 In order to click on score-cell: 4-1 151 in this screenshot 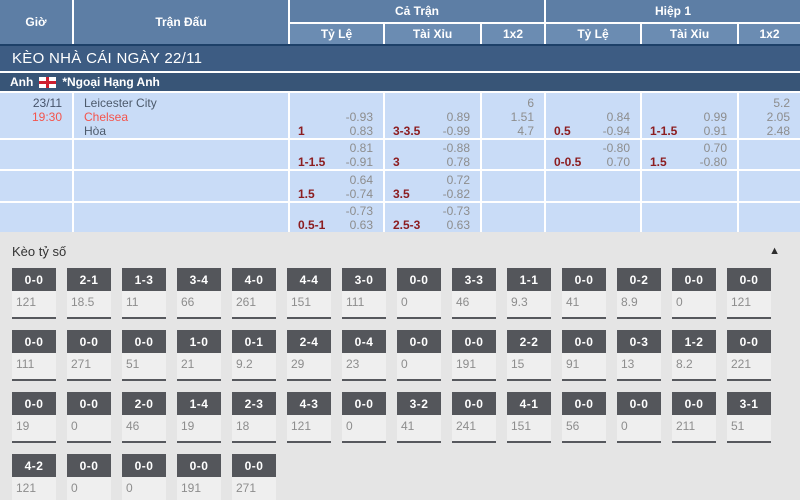, I will do `click(529, 417)`.